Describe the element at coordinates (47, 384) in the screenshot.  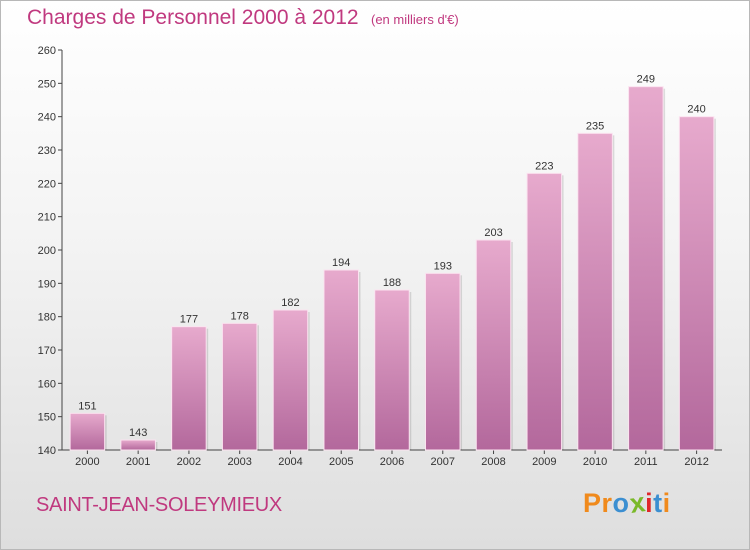
I see `y-tick-label: 160` at that location.